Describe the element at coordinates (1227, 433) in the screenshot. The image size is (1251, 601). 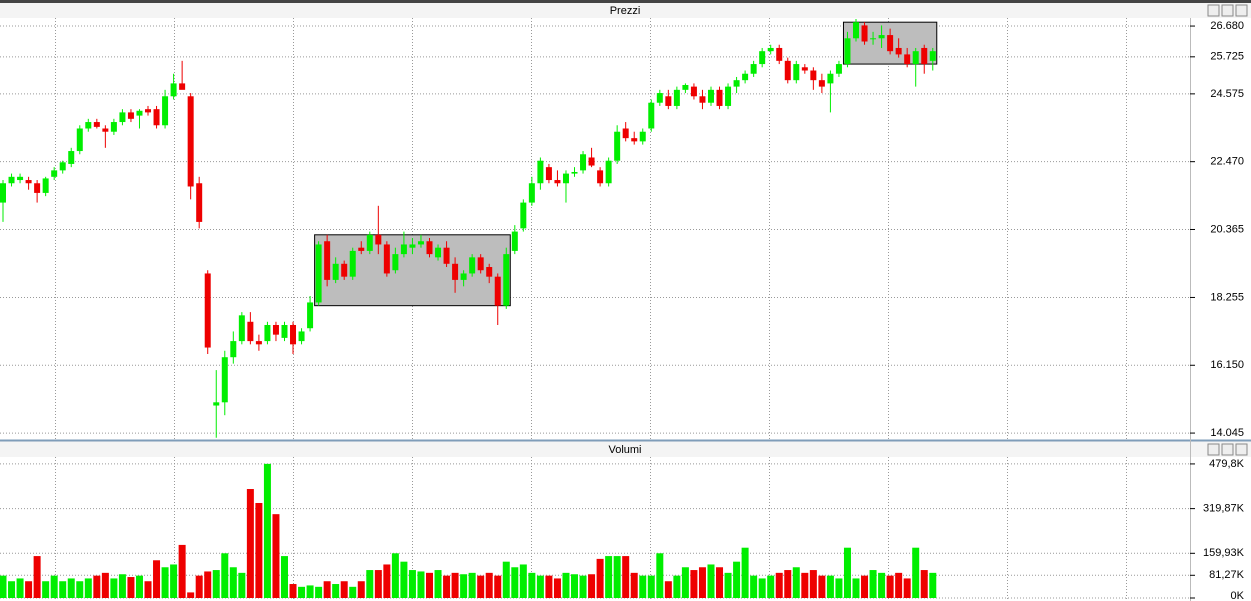
I see `y-tick-label: 14.045` at that location.